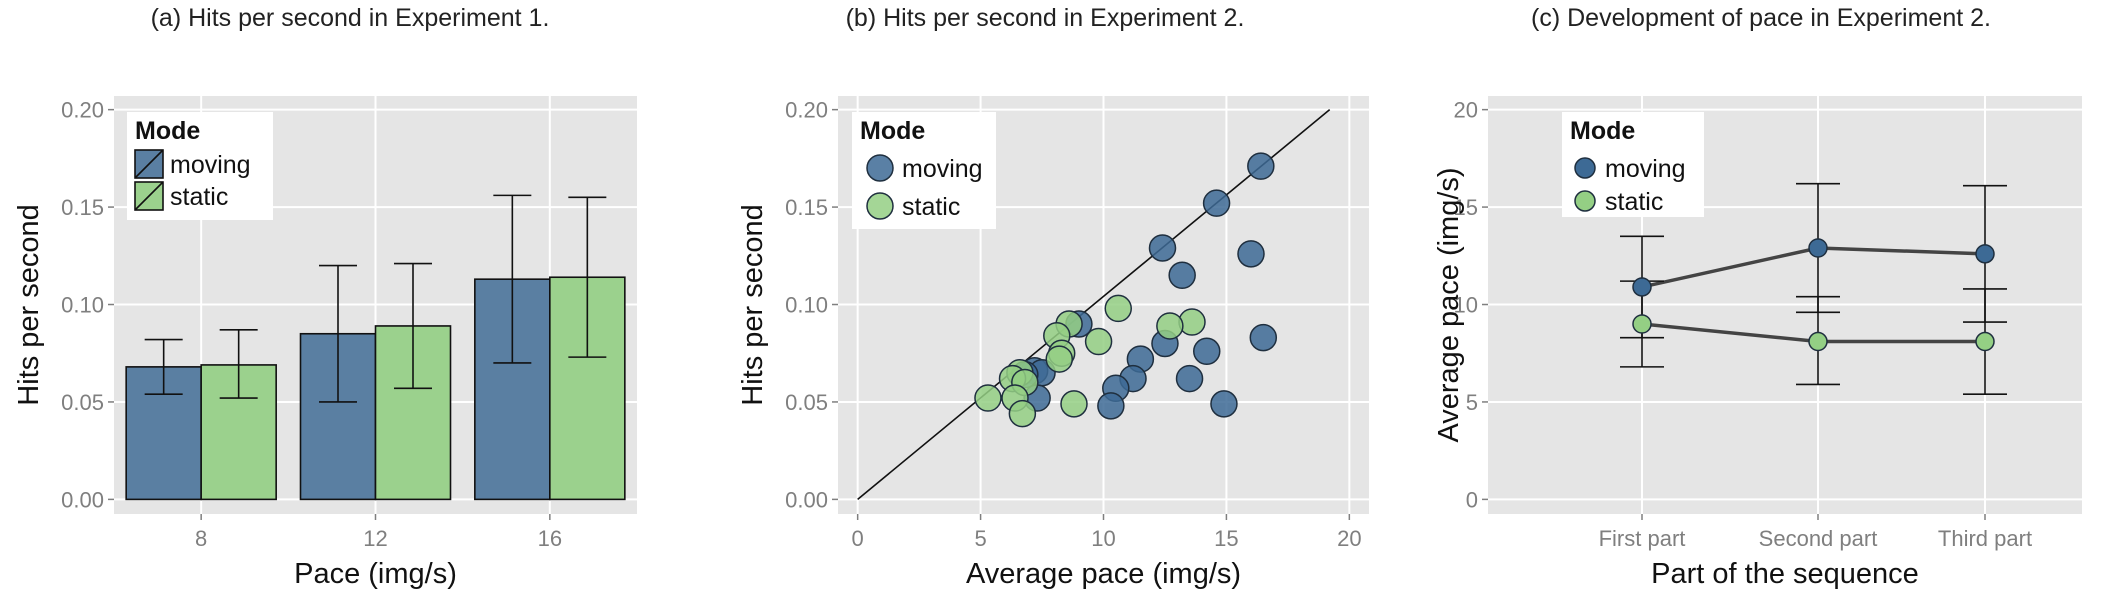  What do you see at coordinates (1818, 538) in the screenshot?
I see `x-tick-label: Second part` at bounding box center [1818, 538].